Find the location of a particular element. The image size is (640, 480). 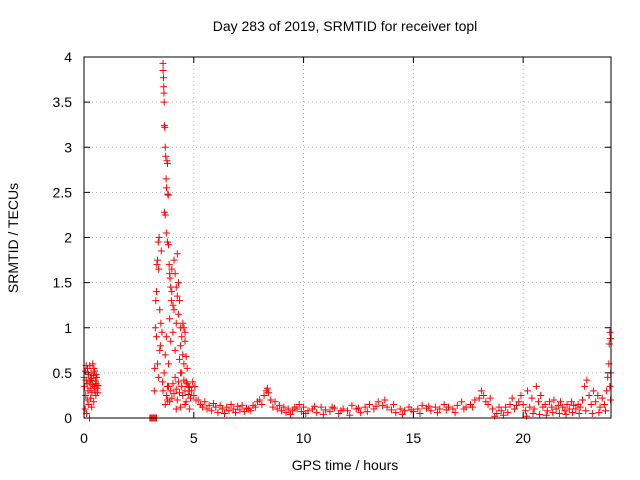

x-tick-label: 15 is located at coordinates (414, 438).